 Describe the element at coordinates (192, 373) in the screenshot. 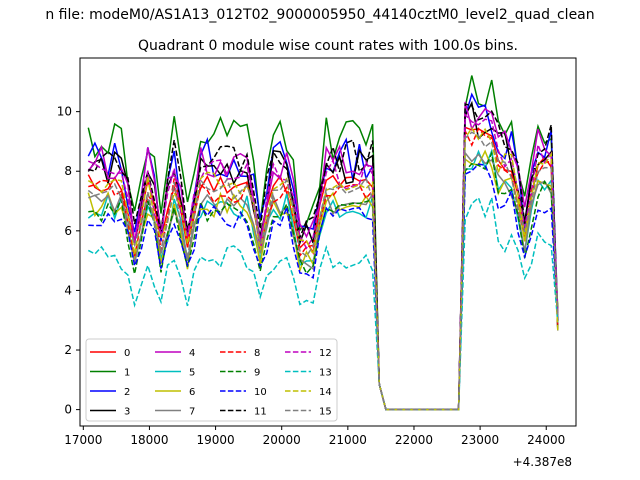

I see `legend-label-5: 5` at that location.